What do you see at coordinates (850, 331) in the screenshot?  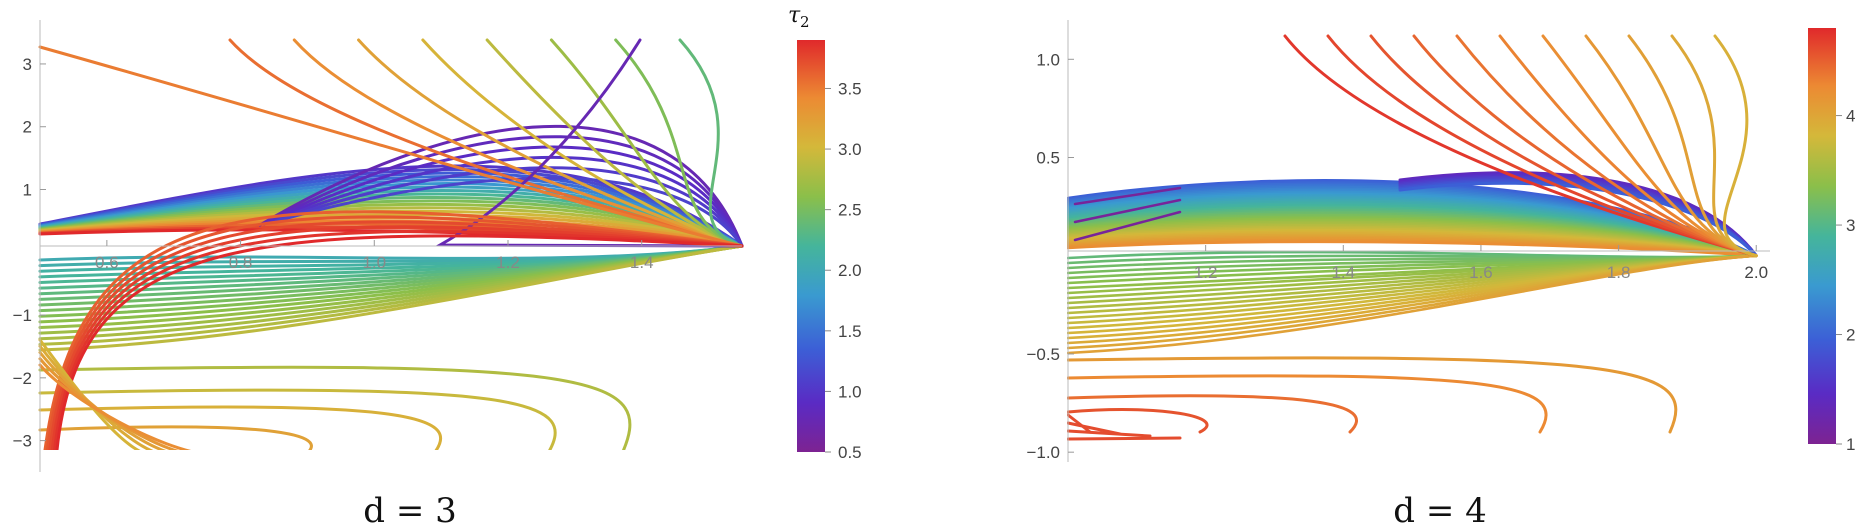 I see `colorbar-tick-label: 1.5` at bounding box center [850, 331].